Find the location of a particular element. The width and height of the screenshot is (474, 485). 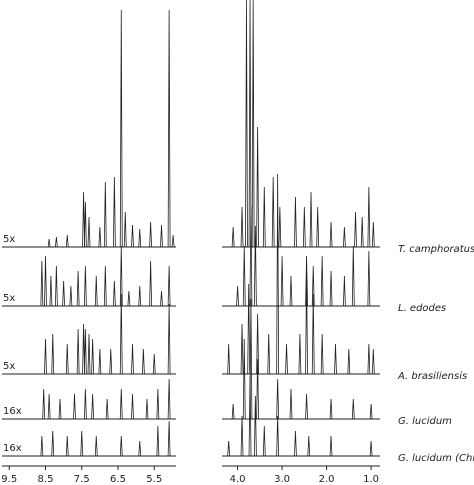

series-label: T. camphoratus is located at coordinates (436, 249).